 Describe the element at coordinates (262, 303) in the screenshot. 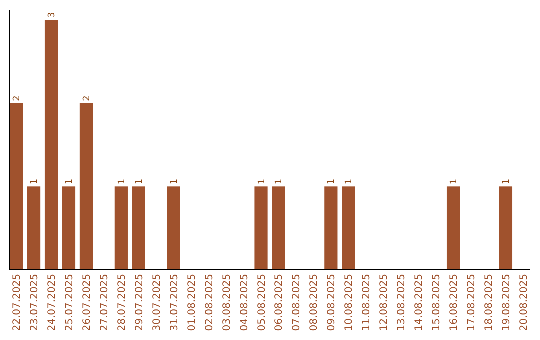

I see `x-tick-label: 05.08.2025` at that location.